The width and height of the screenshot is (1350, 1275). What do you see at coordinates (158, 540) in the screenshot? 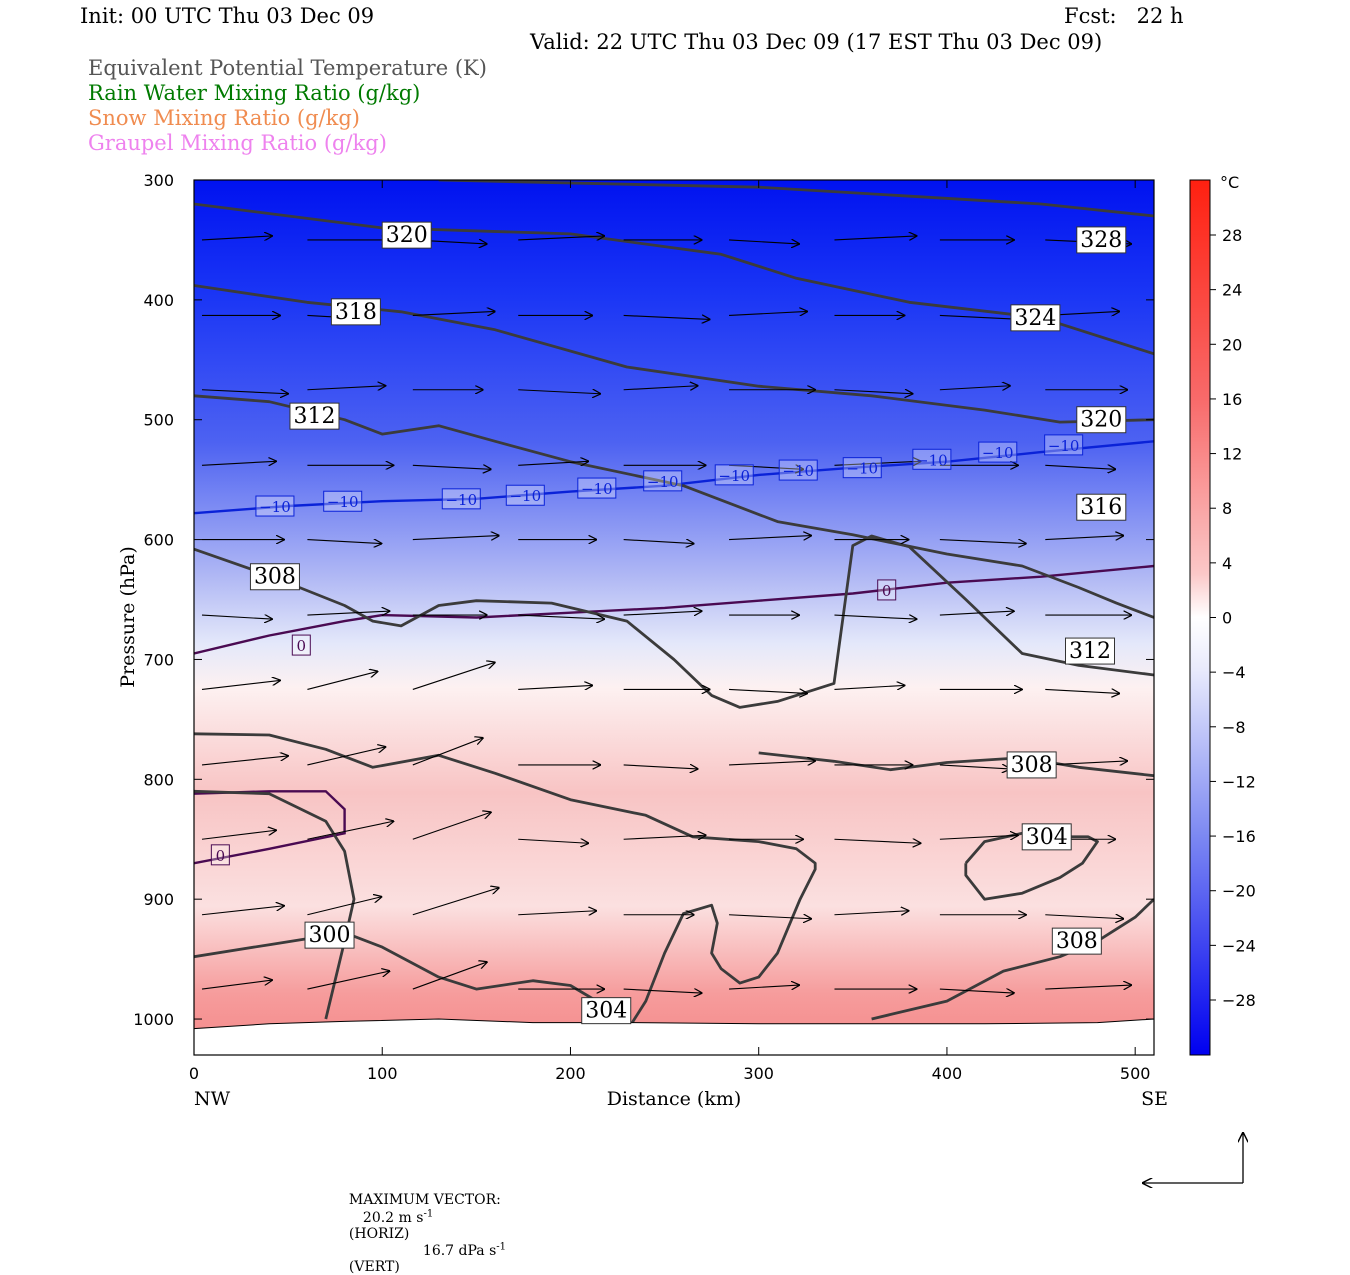
I see `y-tick-label: 600` at bounding box center [158, 540].